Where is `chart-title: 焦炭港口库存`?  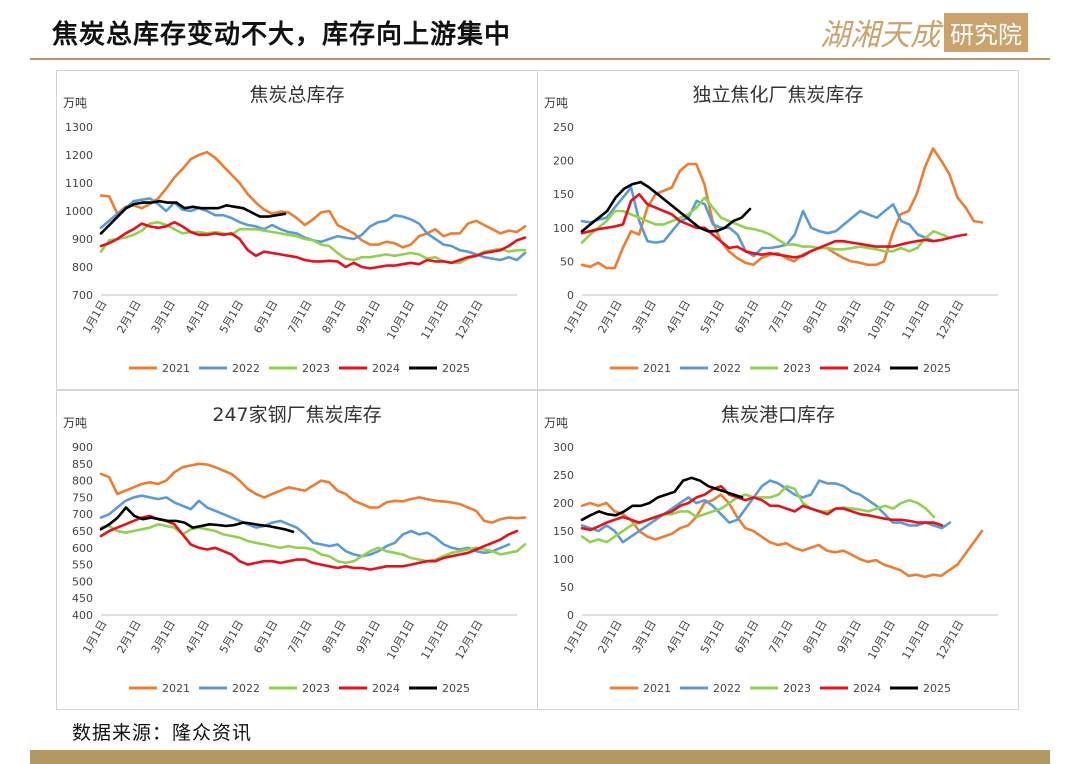
chart-title: 焦炭港口库存 is located at coordinates (778, 415).